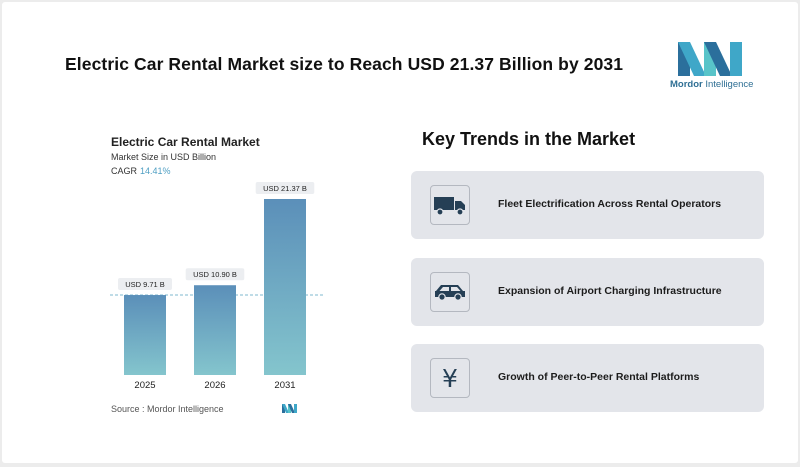 The height and width of the screenshot is (467, 800). Describe the element at coordinates (529, 139) in the screenshot. I see `trends-title: Key Trends in the Market` at that location.